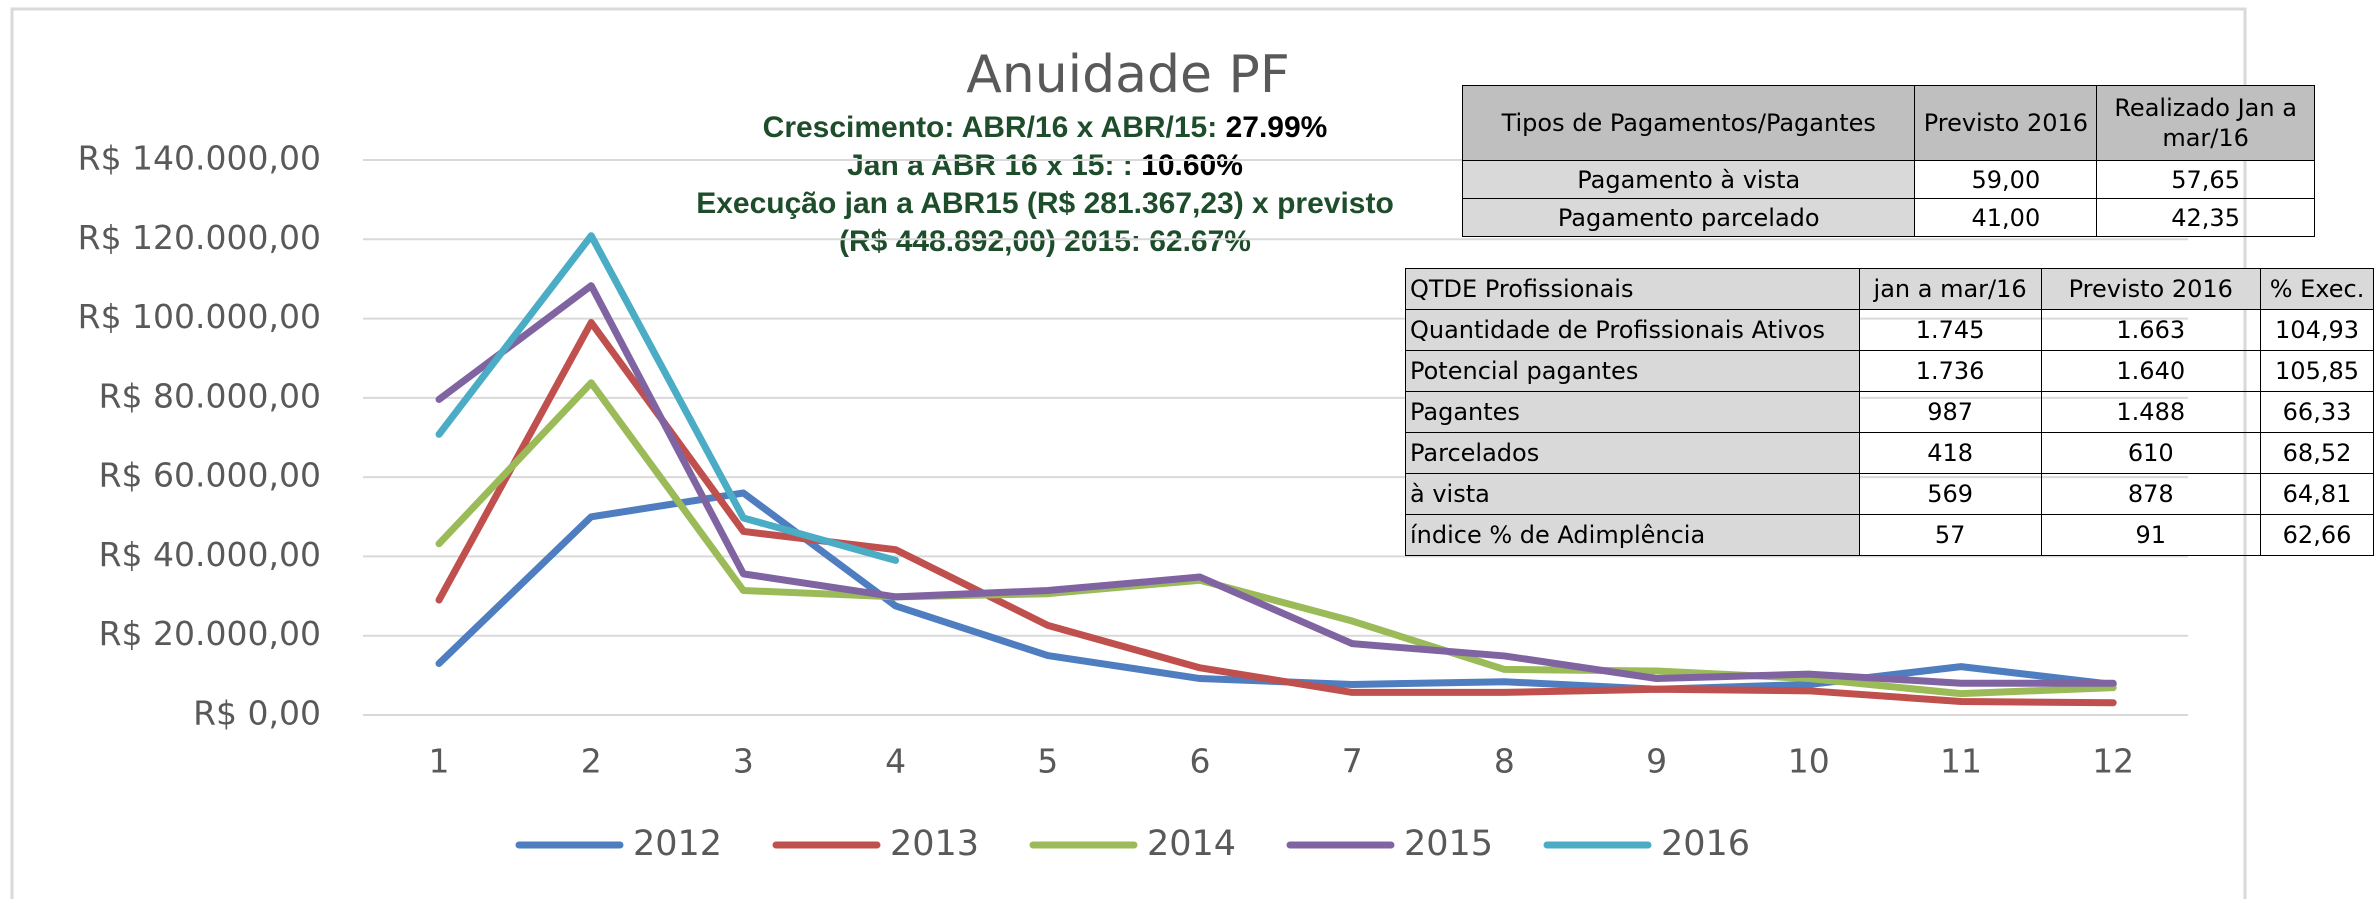  What do you see at coordinates (2205, 179) in the screenshot?
I see `table-cell: 57,65` at bounding box center [2205, 179].